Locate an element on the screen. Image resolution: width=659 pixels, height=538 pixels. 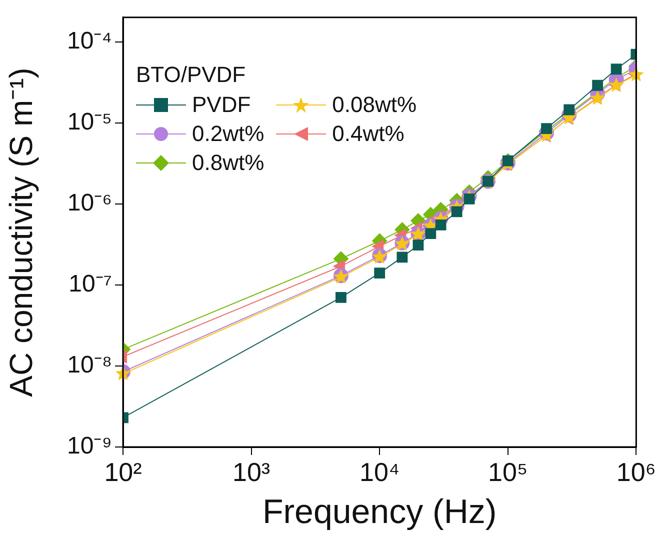
y-tick-label: 10⁻⁵ is located at coordinates (89, 122).